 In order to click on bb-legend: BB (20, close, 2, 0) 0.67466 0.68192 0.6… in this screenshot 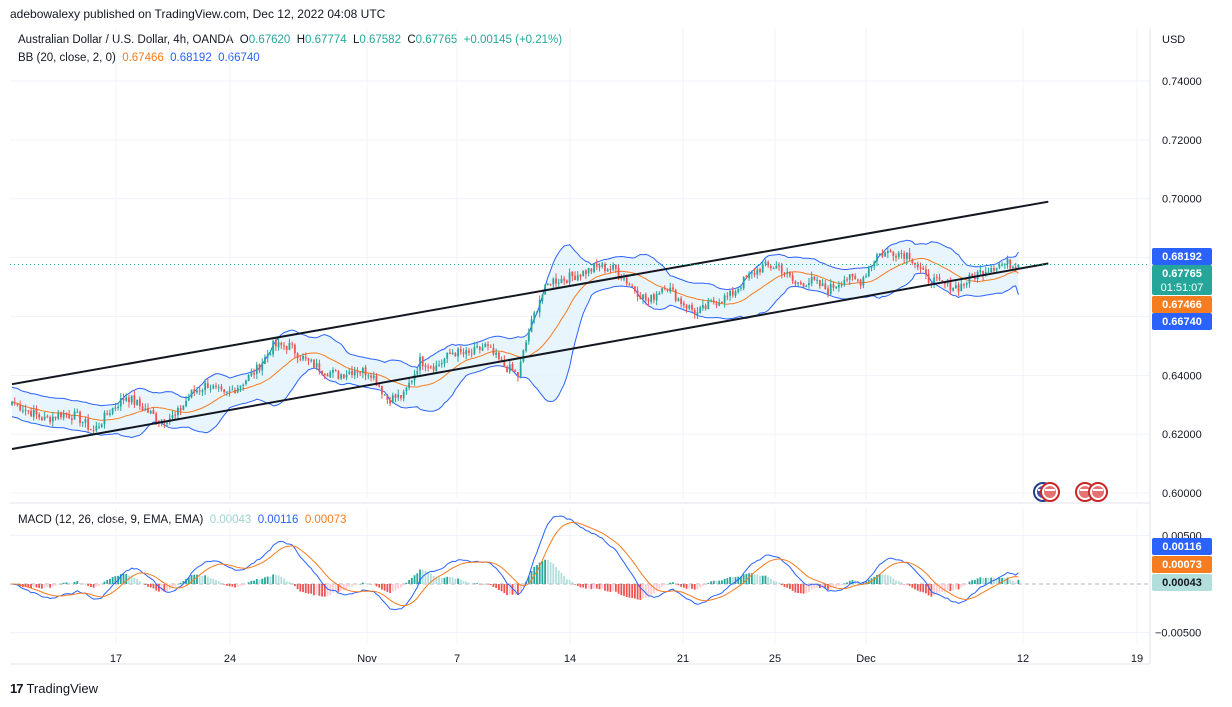, I will do `click(139, 58)`.